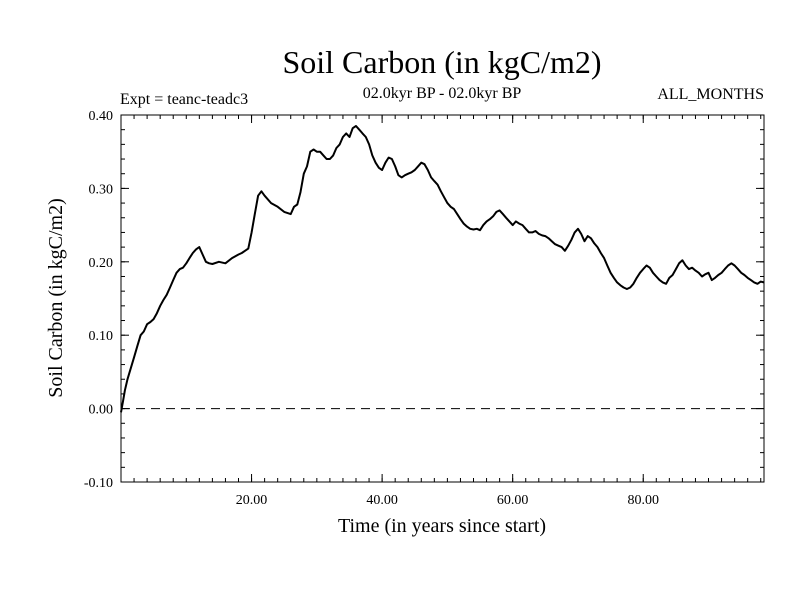  I want to click on expt-label: Expt = teanc-teadc3, so click(184, 99).